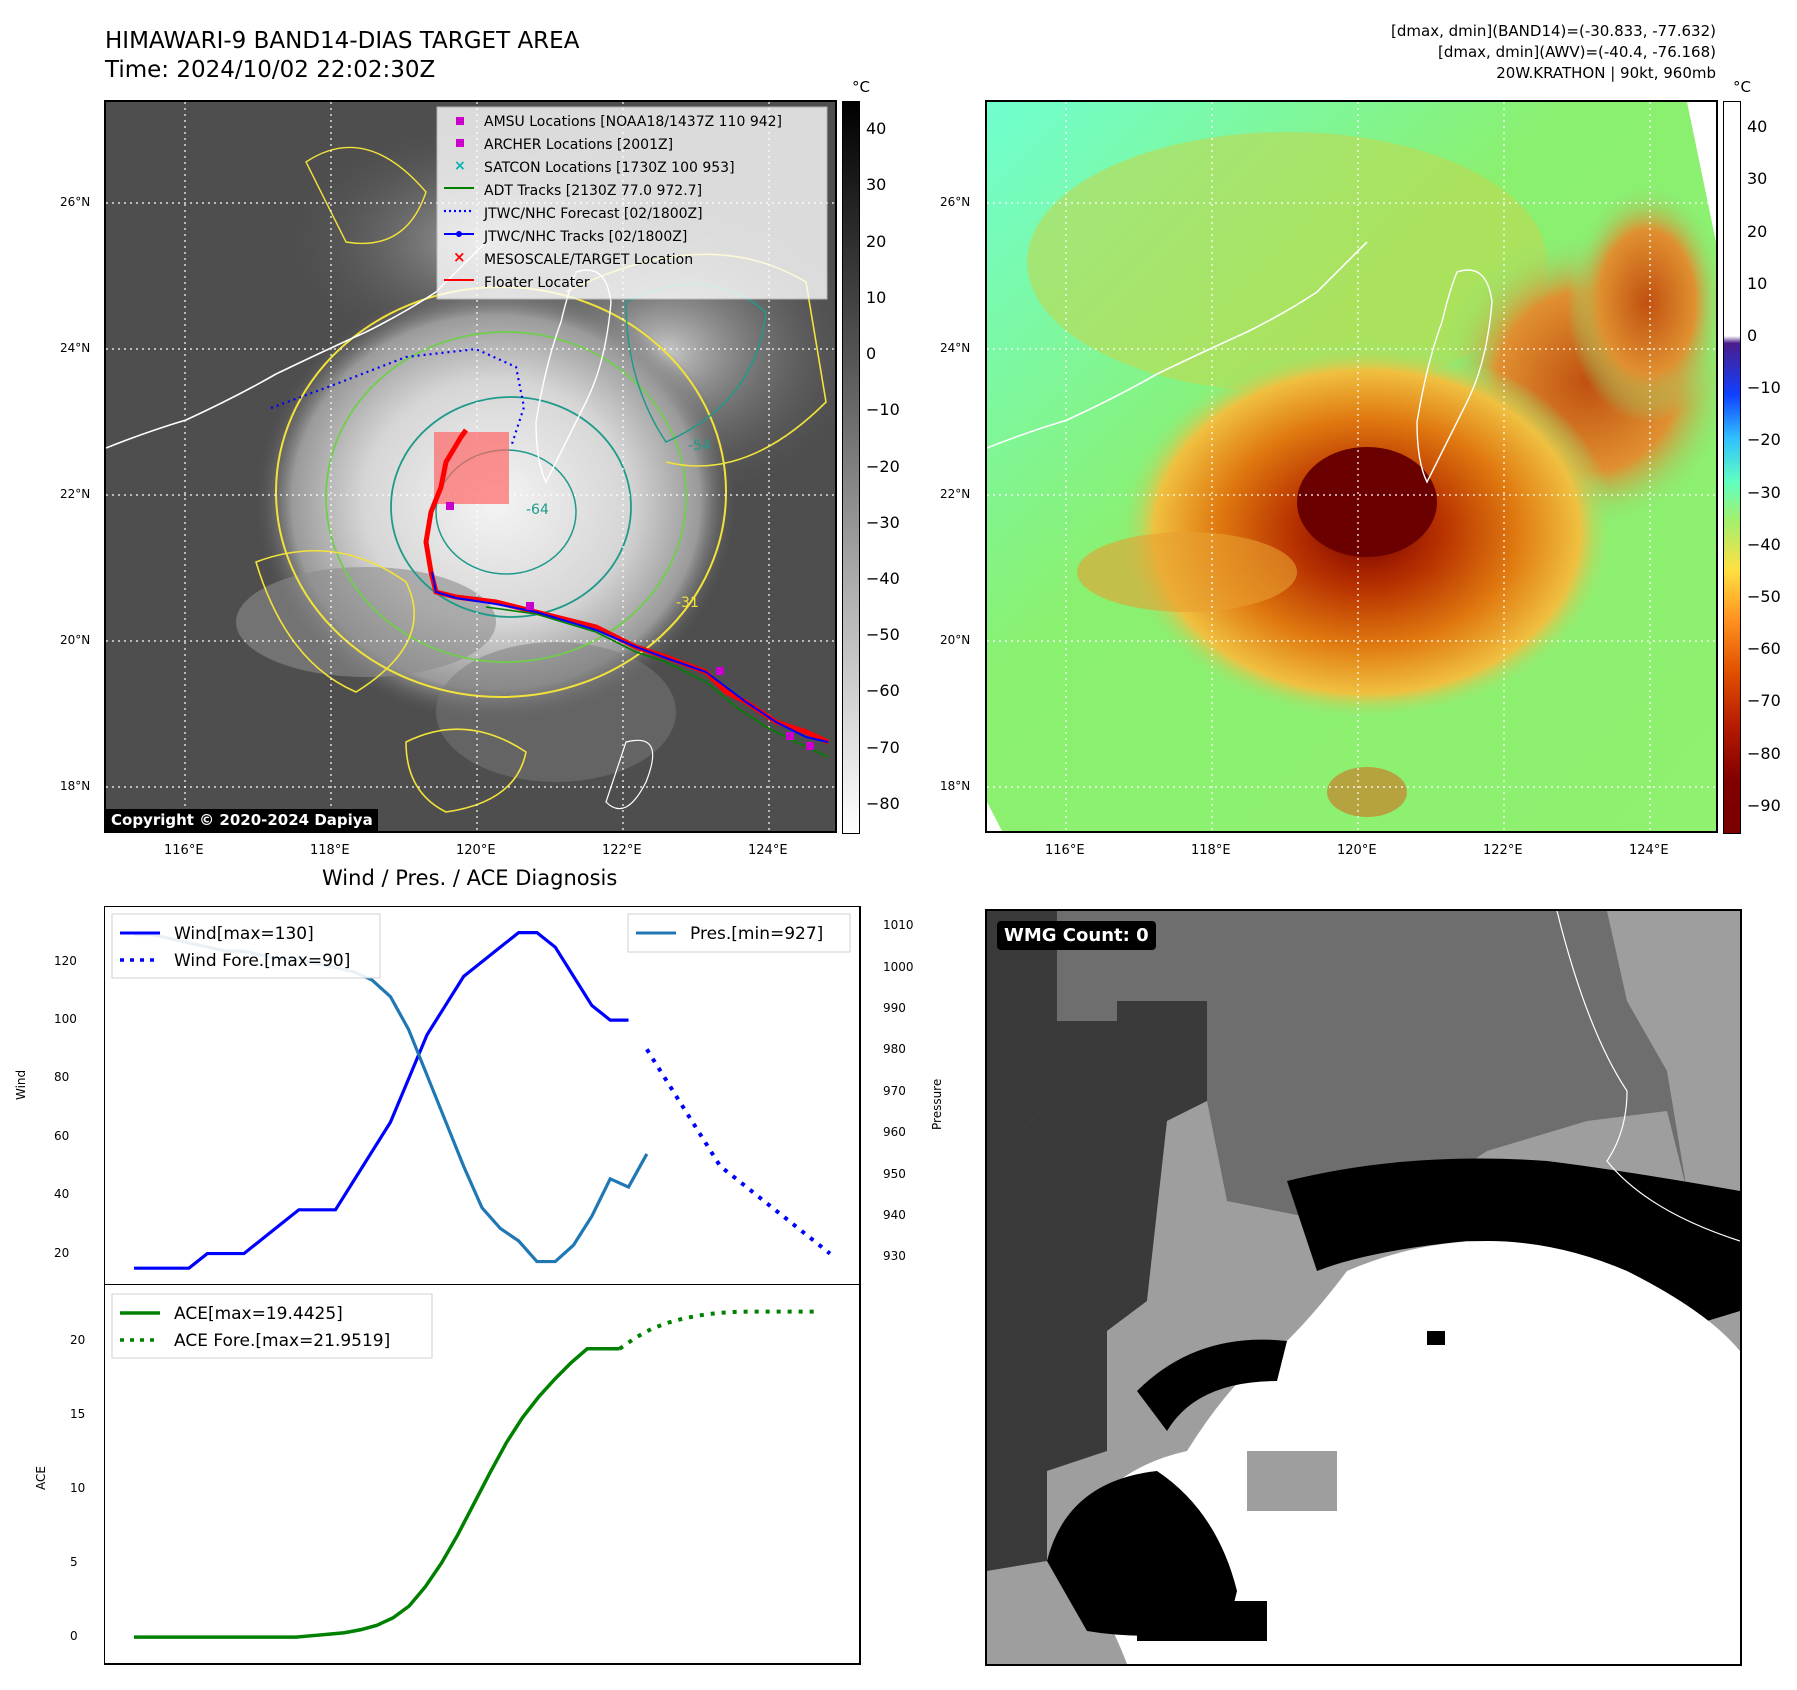  What do you see at coordinates (861, 87) in the screenshot?
I see `bw-colorbar-unit: °C` at bounding box center [861, 87].